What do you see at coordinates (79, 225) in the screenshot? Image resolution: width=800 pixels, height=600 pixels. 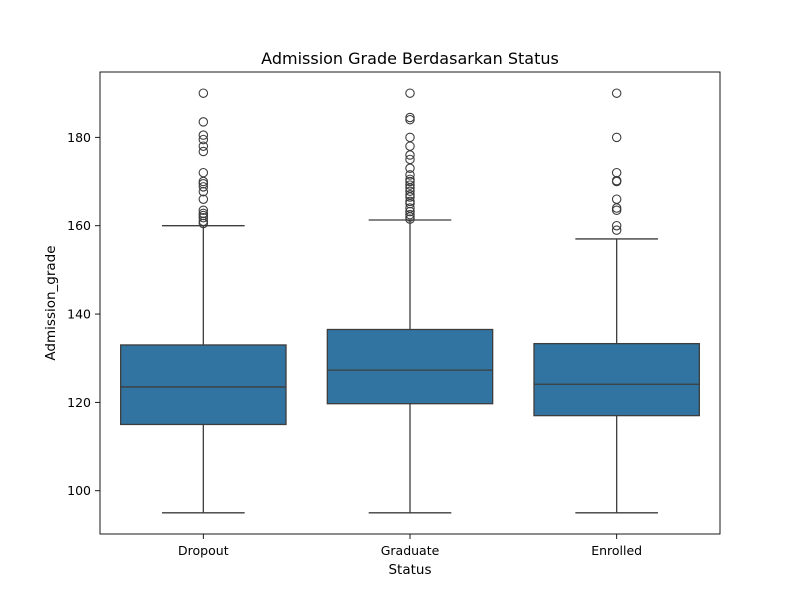 I see `y-tick-label: 160` at bounding box center [79, 225].